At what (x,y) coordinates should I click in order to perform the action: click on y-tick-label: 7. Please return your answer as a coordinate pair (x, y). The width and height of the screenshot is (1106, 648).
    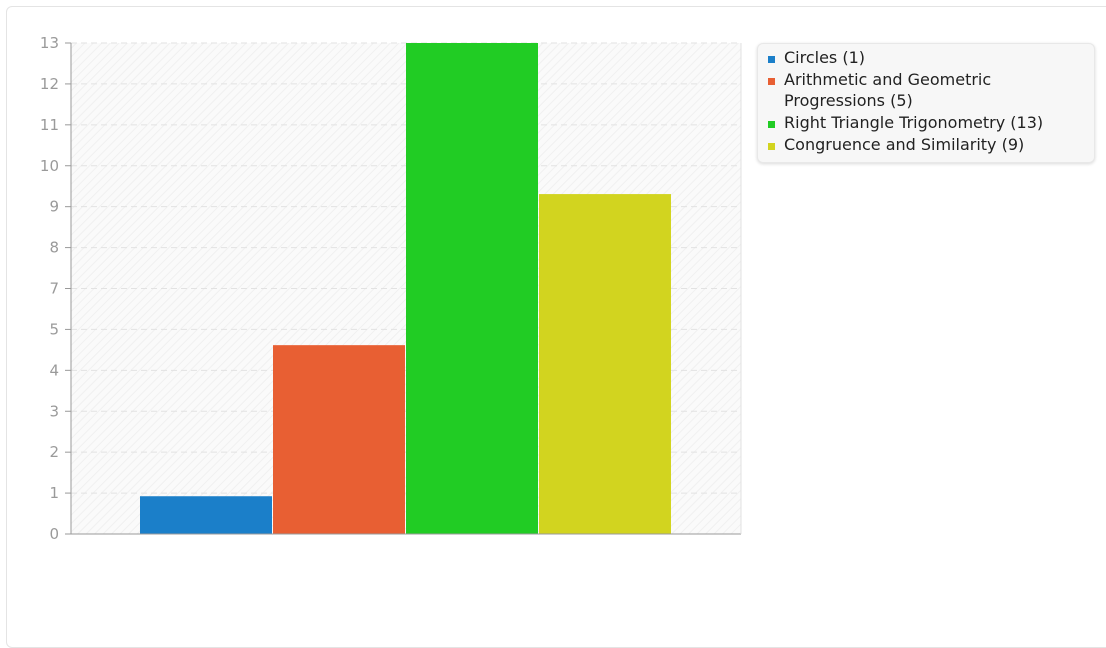
    Looking at the image, I should click on (54, 289).